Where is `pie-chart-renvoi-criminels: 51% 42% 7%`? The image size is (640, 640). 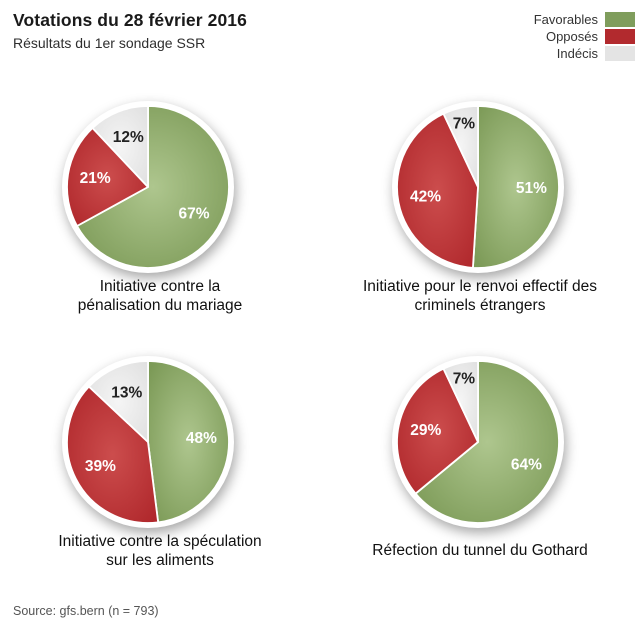
pie-chart-renvoi-criminels: 51% 42% 7% is located at coordinates (478, 187).